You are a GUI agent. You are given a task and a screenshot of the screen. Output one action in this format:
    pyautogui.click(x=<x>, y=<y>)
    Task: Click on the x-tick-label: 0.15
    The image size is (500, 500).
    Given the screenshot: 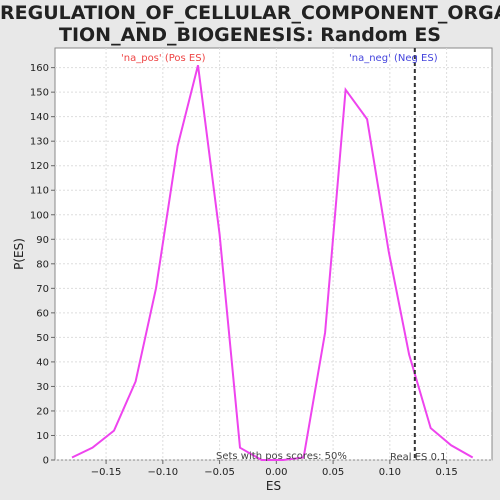 What is the action you would take?
    pyautogui.click(x=446, y=472)
    